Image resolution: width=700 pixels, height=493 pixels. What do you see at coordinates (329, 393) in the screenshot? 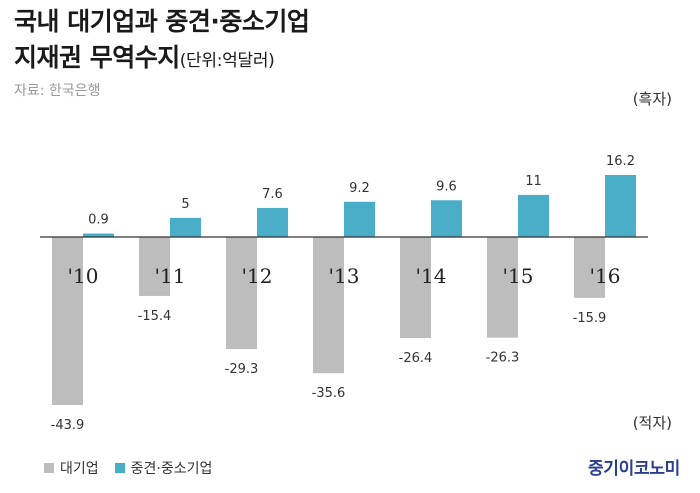
I see `data-label-large-firm: -35.6` at bounding box center [329, 393].